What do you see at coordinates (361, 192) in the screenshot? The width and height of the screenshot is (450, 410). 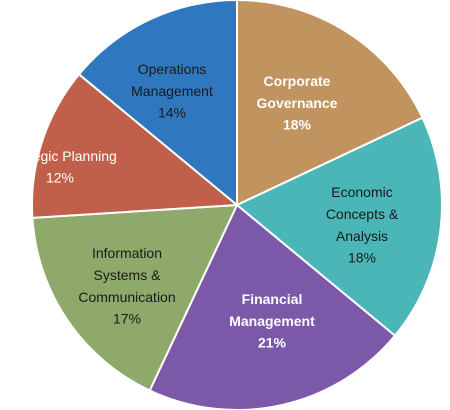 I see `label-line: Economic` at bounding box center [361, 192].